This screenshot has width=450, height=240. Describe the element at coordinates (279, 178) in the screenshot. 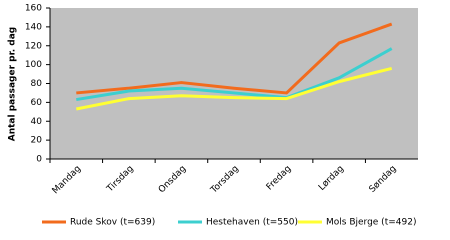

I see `x-tick-label: Fredag` at that location.